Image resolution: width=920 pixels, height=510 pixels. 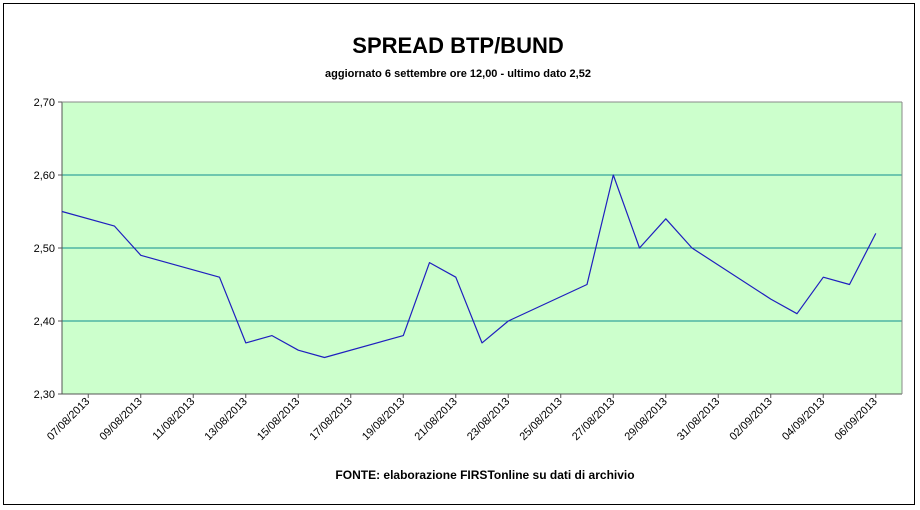 What do you see at coordinates (278, 419) in the screenshot?
I see `x-tick-label: 15/08/2013` at bounding box center [278, 419].